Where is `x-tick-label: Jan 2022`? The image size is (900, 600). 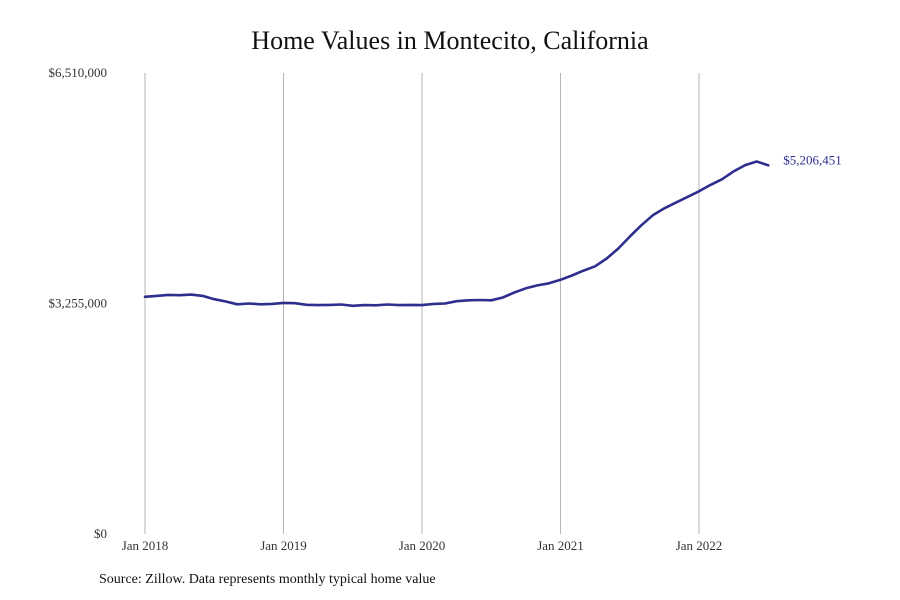 x-tick-label: Jan 2022 is located at coordinates (699, 545).